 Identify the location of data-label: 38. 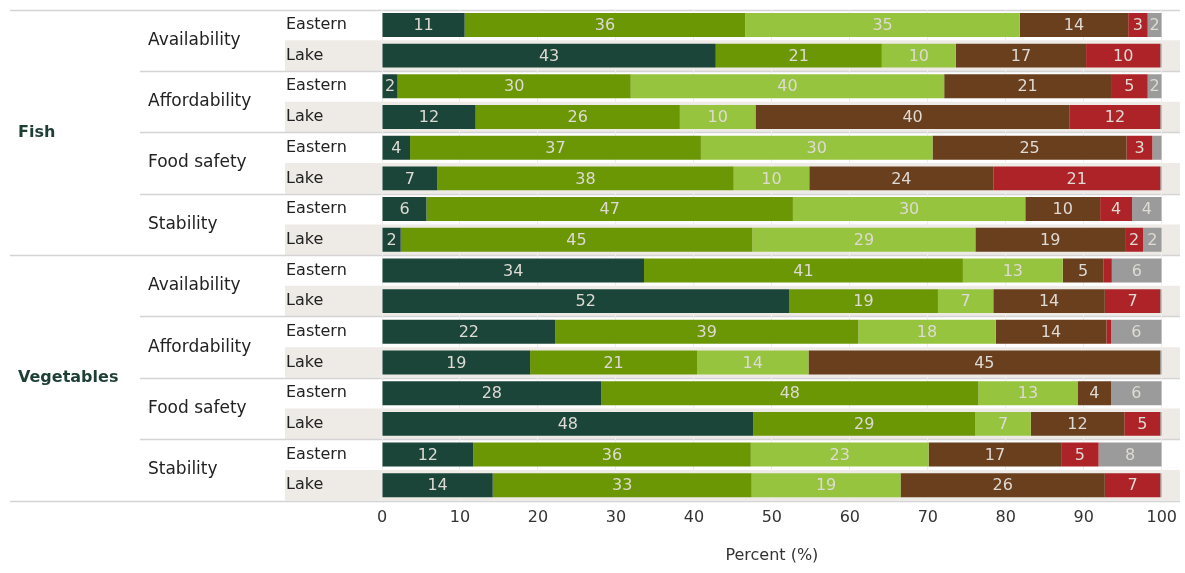
(585, 178).